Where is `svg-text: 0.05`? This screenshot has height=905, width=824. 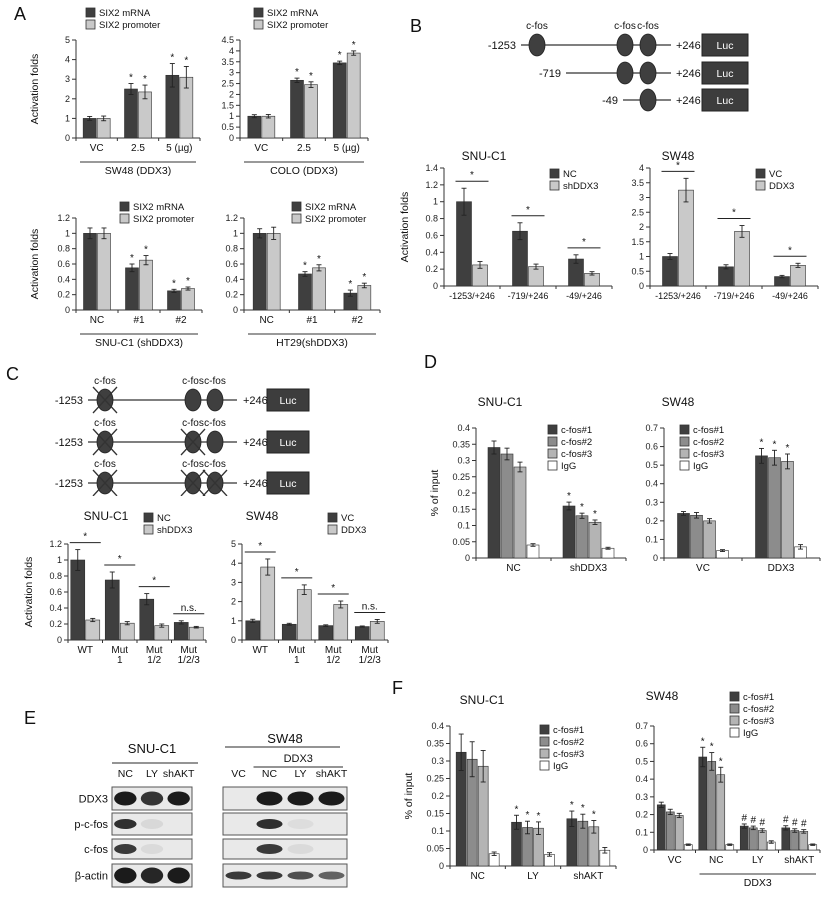
svg-text: 0.05 is located at coordinates (461, 542).